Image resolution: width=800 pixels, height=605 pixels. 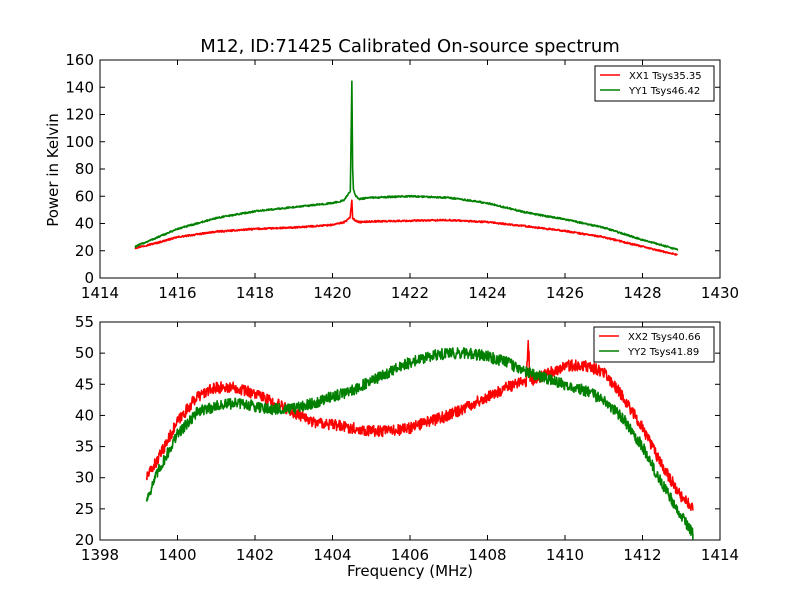 I want to click on x-tick-label: 1402, so click(x=255, y=555).